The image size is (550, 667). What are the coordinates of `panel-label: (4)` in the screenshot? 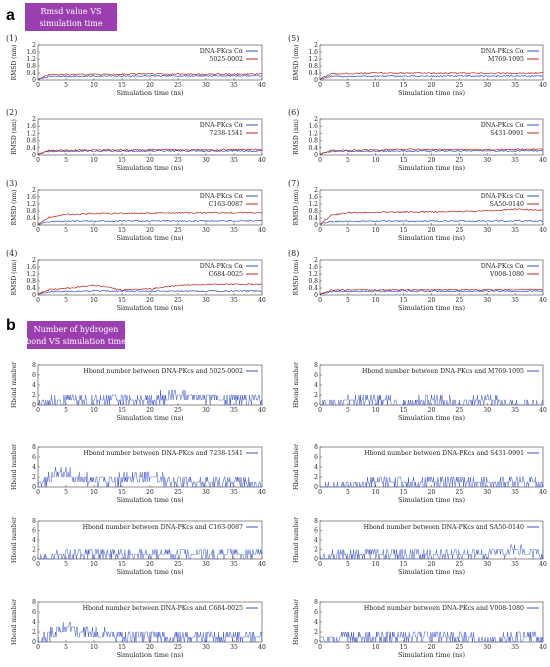 It's located at (11, 253).